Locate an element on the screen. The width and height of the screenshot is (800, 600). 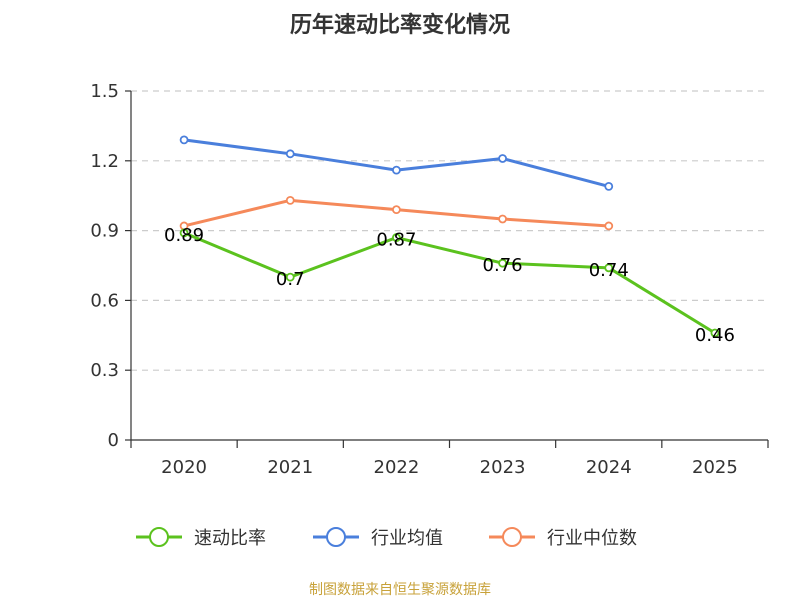
chart-title: 历年速动比率变化情况 is located at coordinates (400, 25).